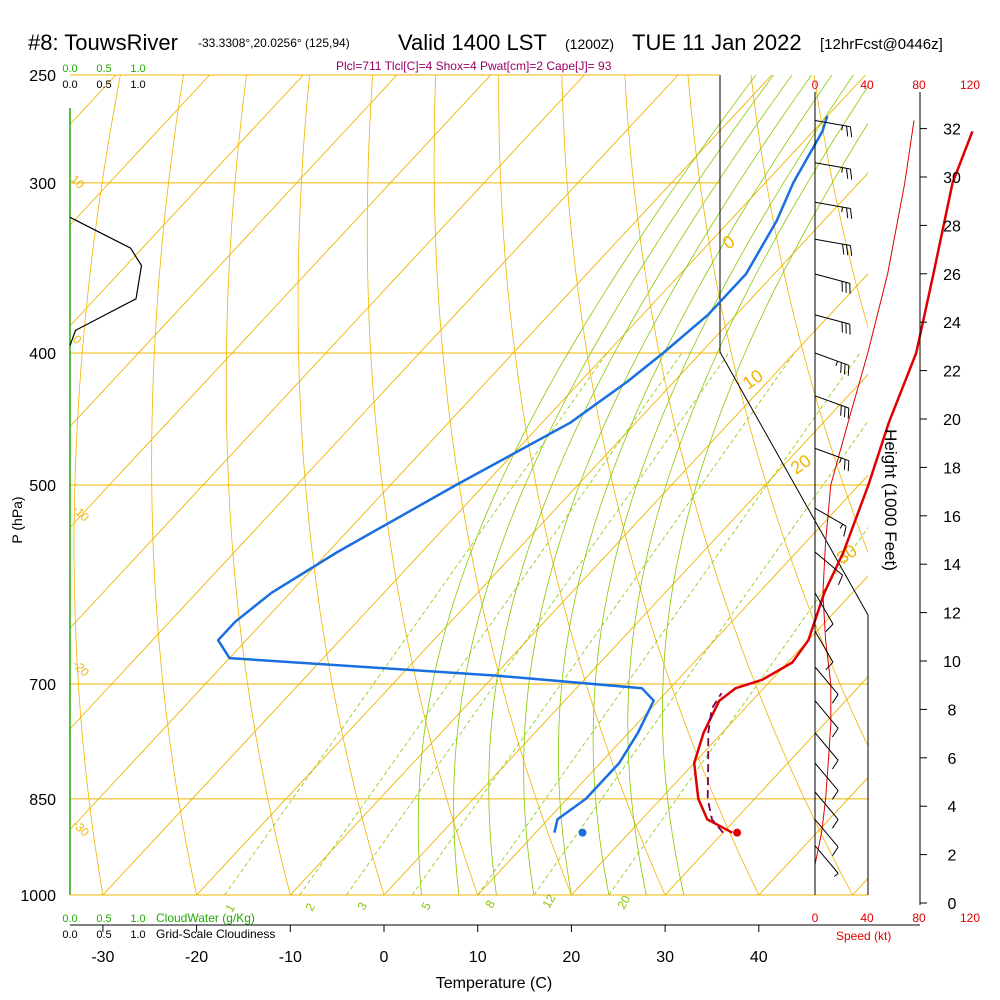 This screenshot has height=1000, width=1000. I want to click on cloudwater-scale-bottom-1: 0.5, so click(103, 919).